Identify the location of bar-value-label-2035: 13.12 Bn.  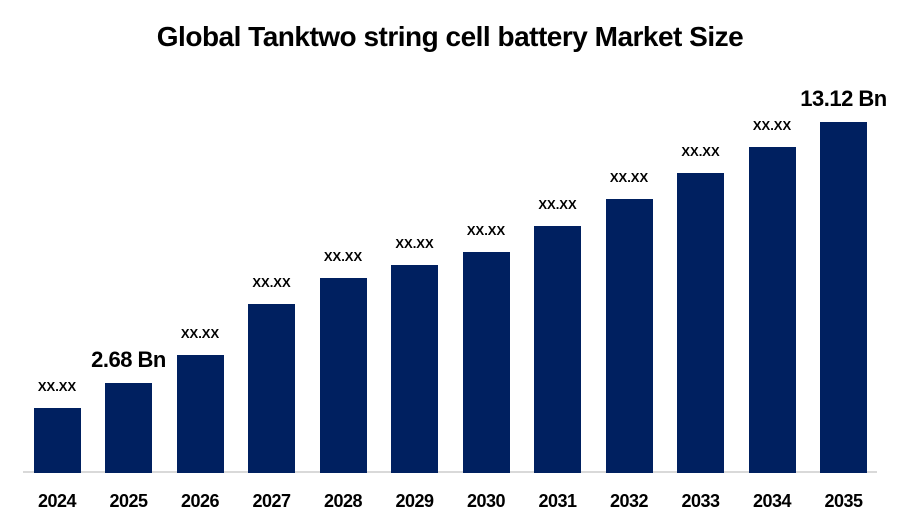
(843, 98).